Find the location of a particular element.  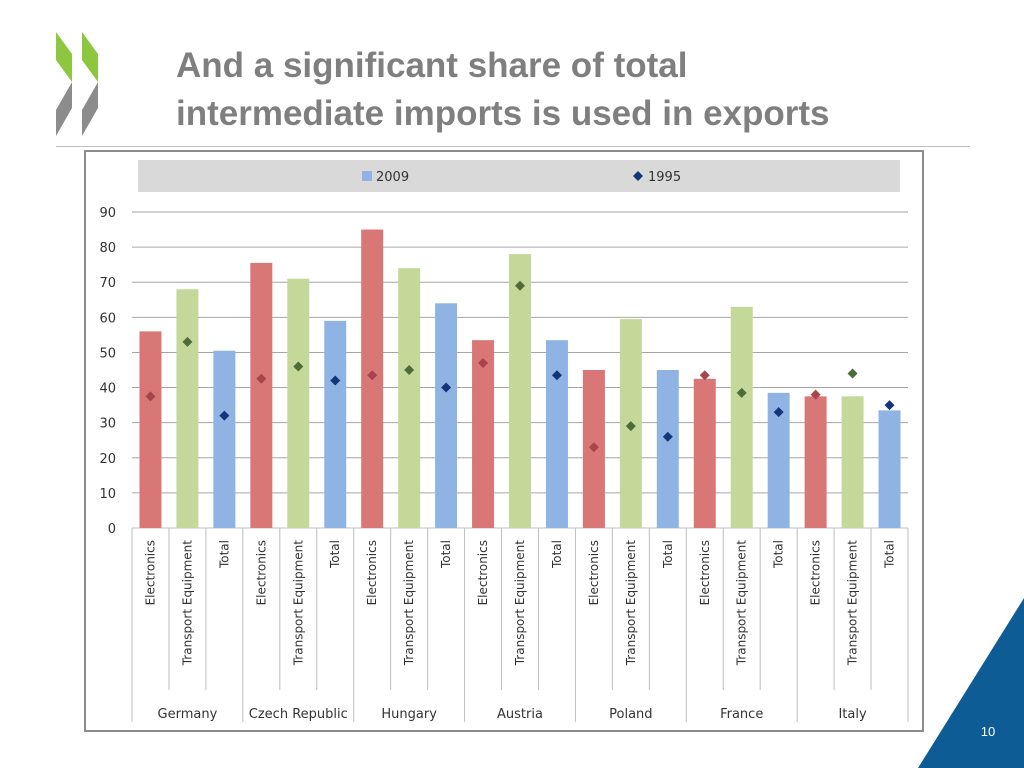

logo-chevron-gray-right is located at coordinates (90, 109).